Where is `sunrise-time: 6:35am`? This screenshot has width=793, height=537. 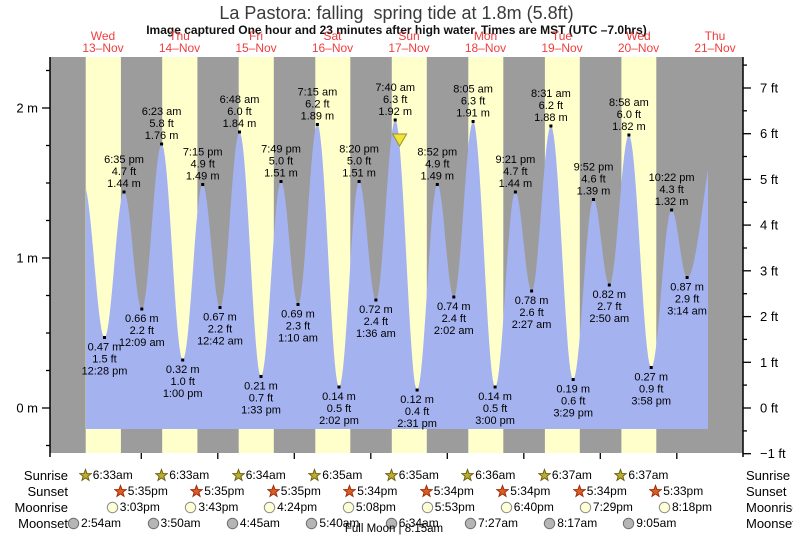
sunrise-time: 6:35am is located at coordinates (334, 475).